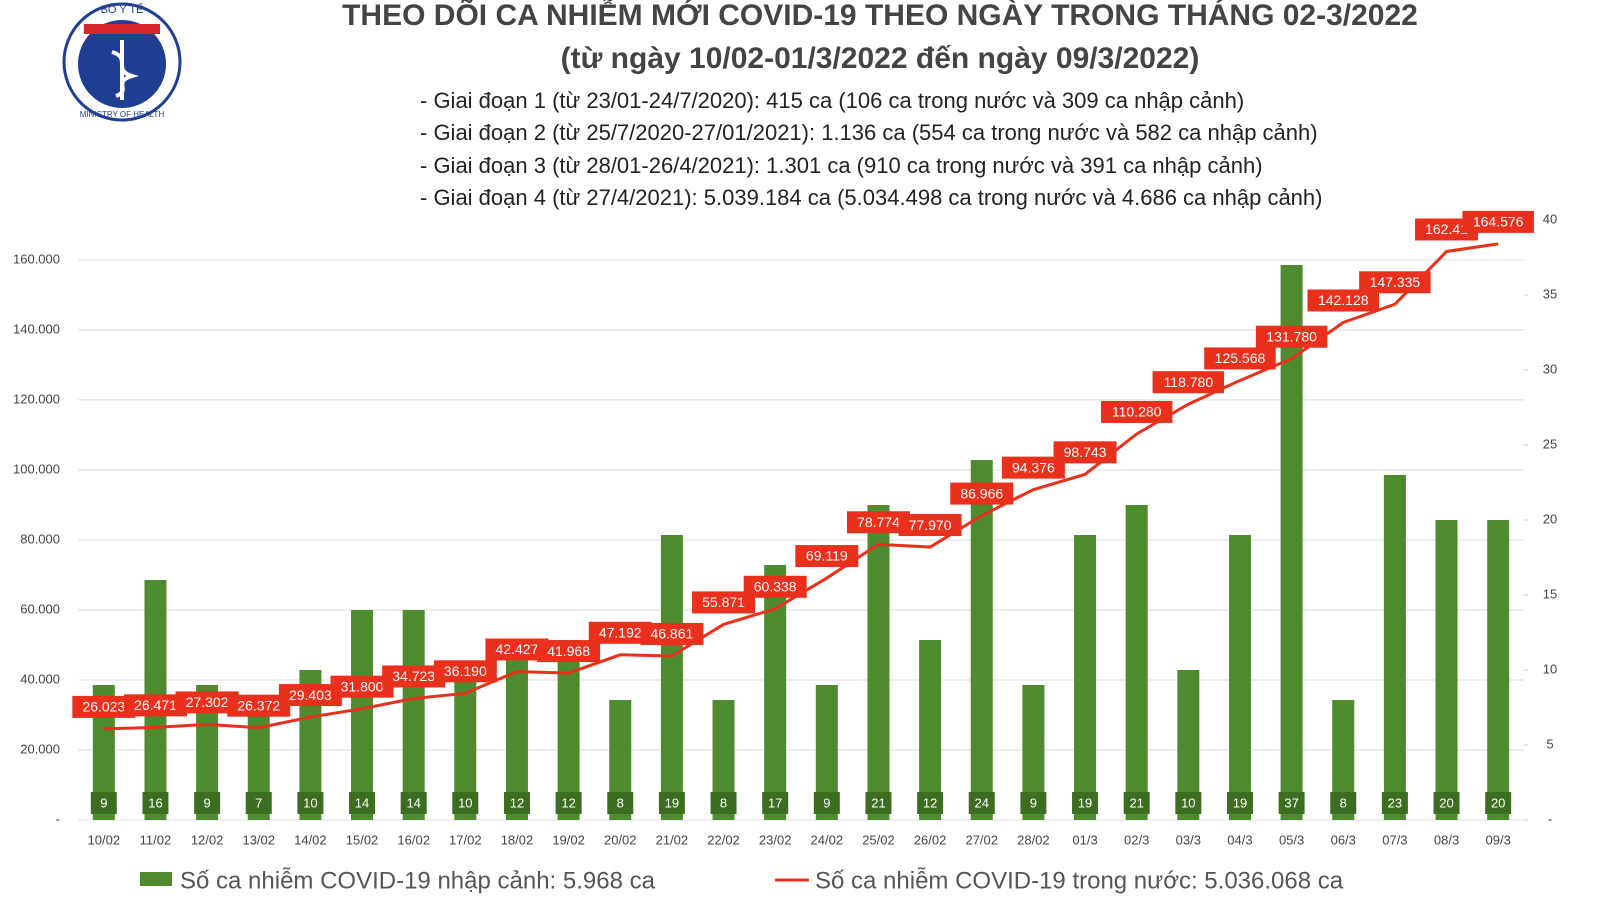 The width and height of the screenshot is (1600, 899). Describe the element at coordinates (1085, 452) in the screenshot. I see `value-label: 98.743` at that location.